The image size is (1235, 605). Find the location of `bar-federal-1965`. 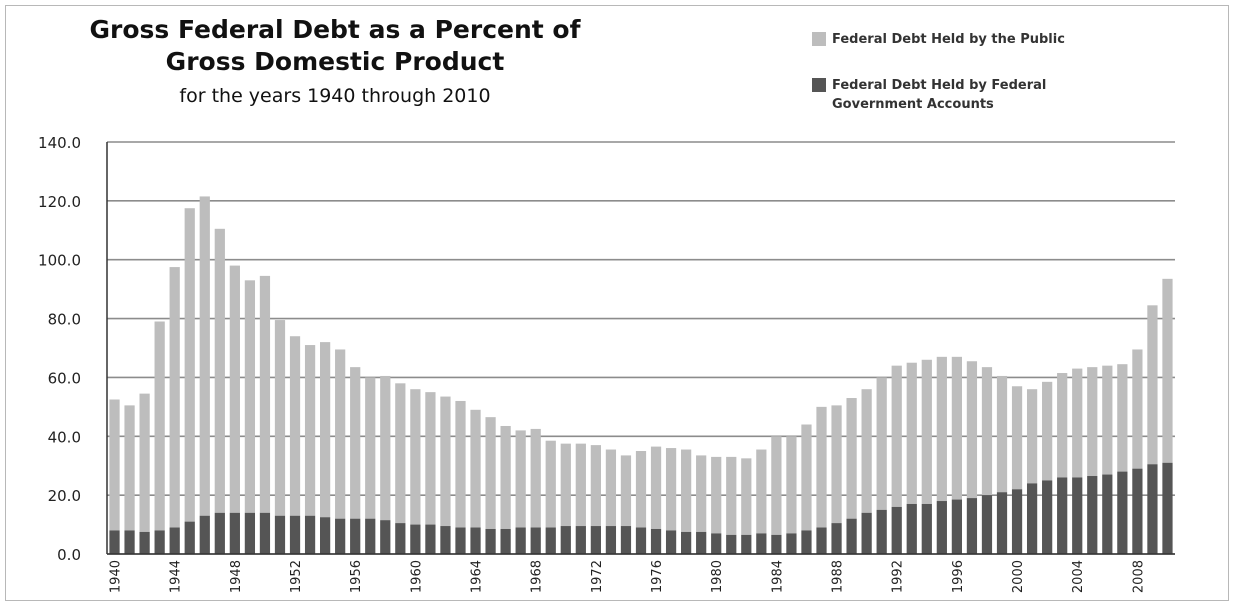

bar-federal-1965 is located at coordinates (490, 541).